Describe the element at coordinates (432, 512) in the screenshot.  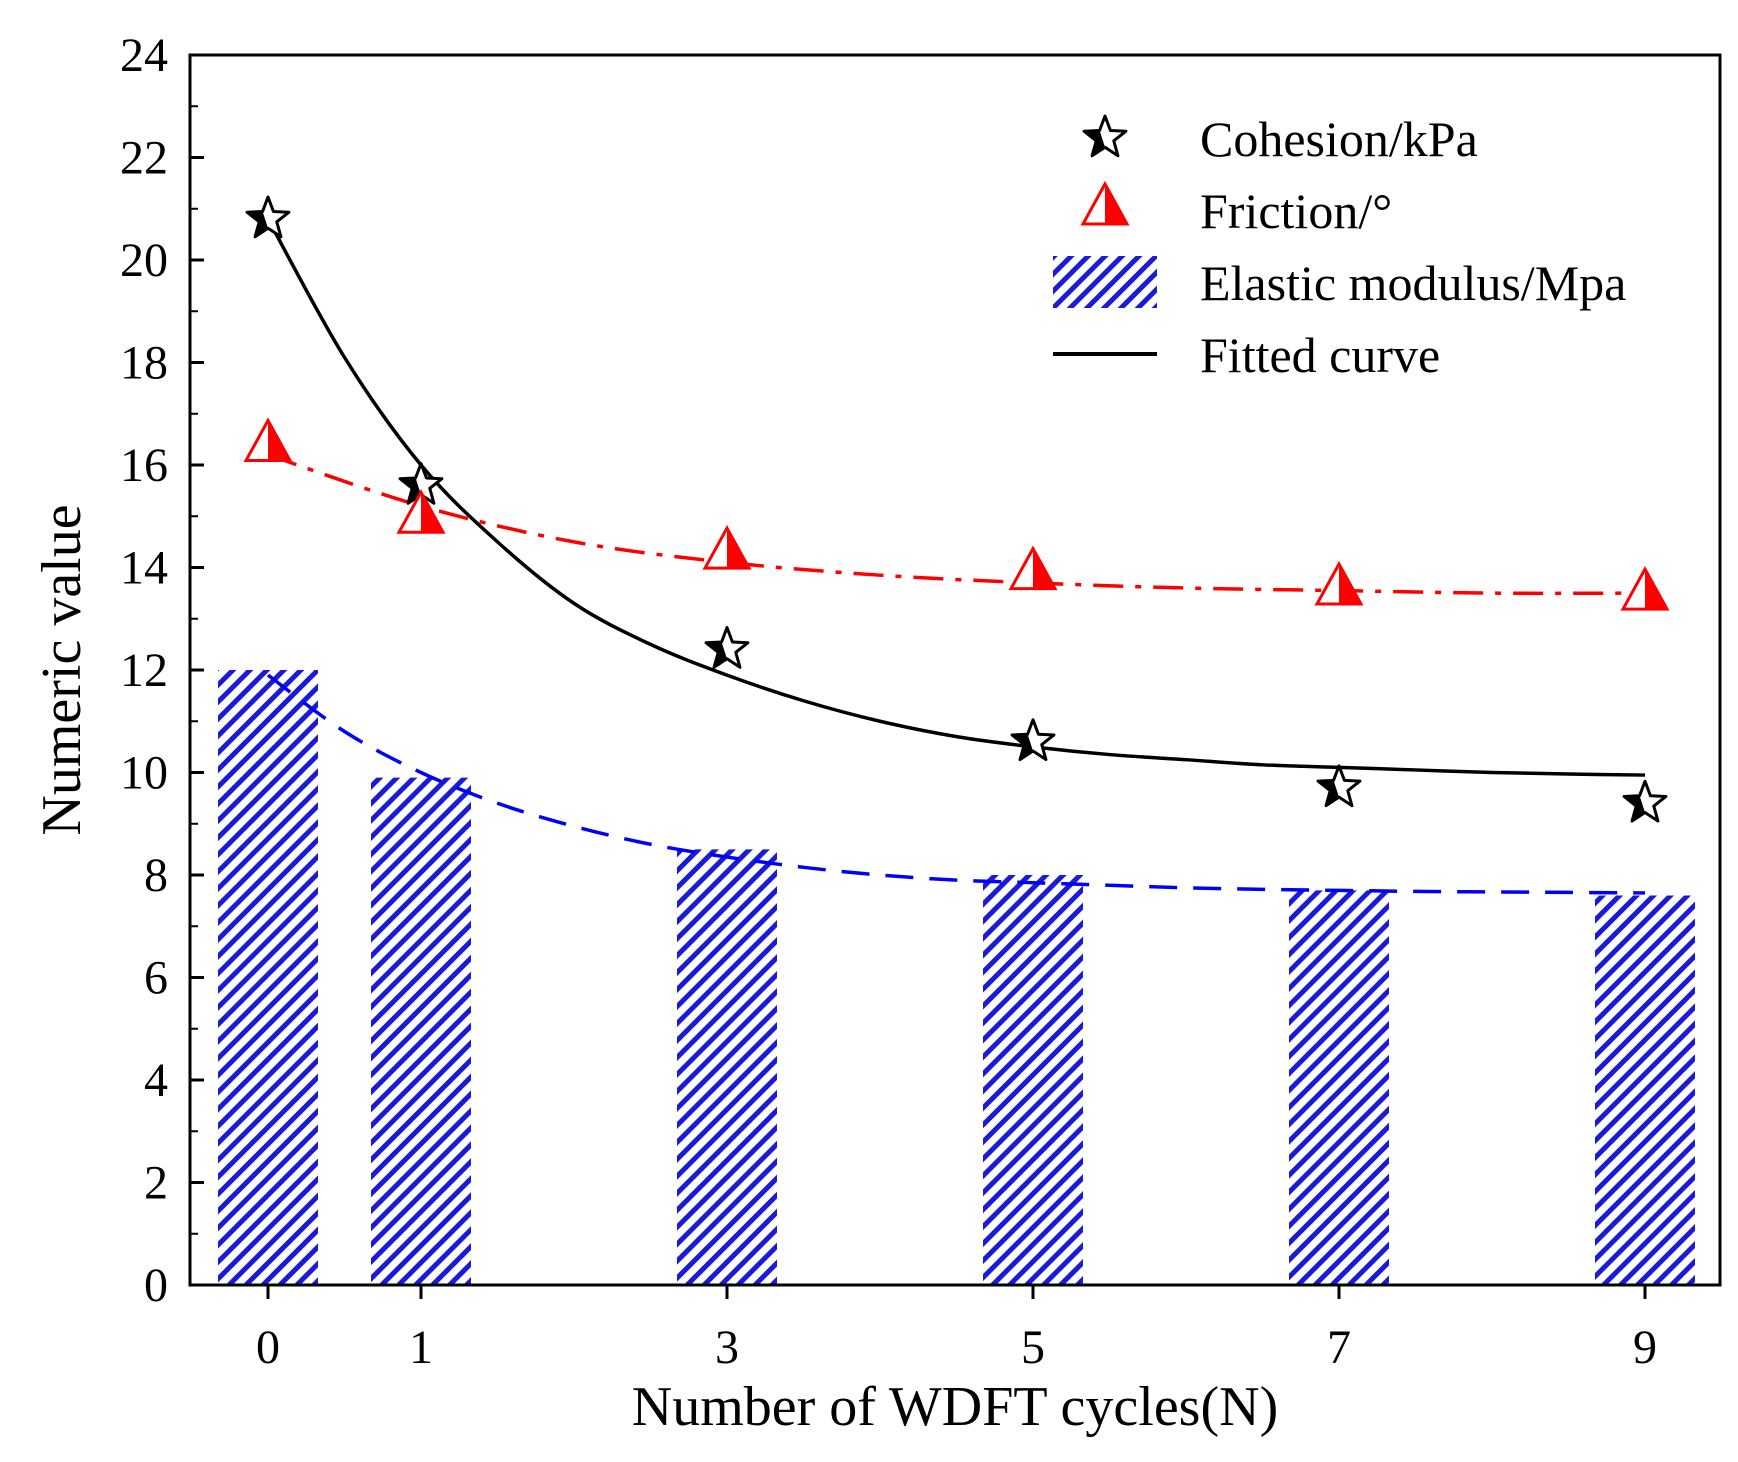
I see `friction-triangle-marker-1-fill` at that location.